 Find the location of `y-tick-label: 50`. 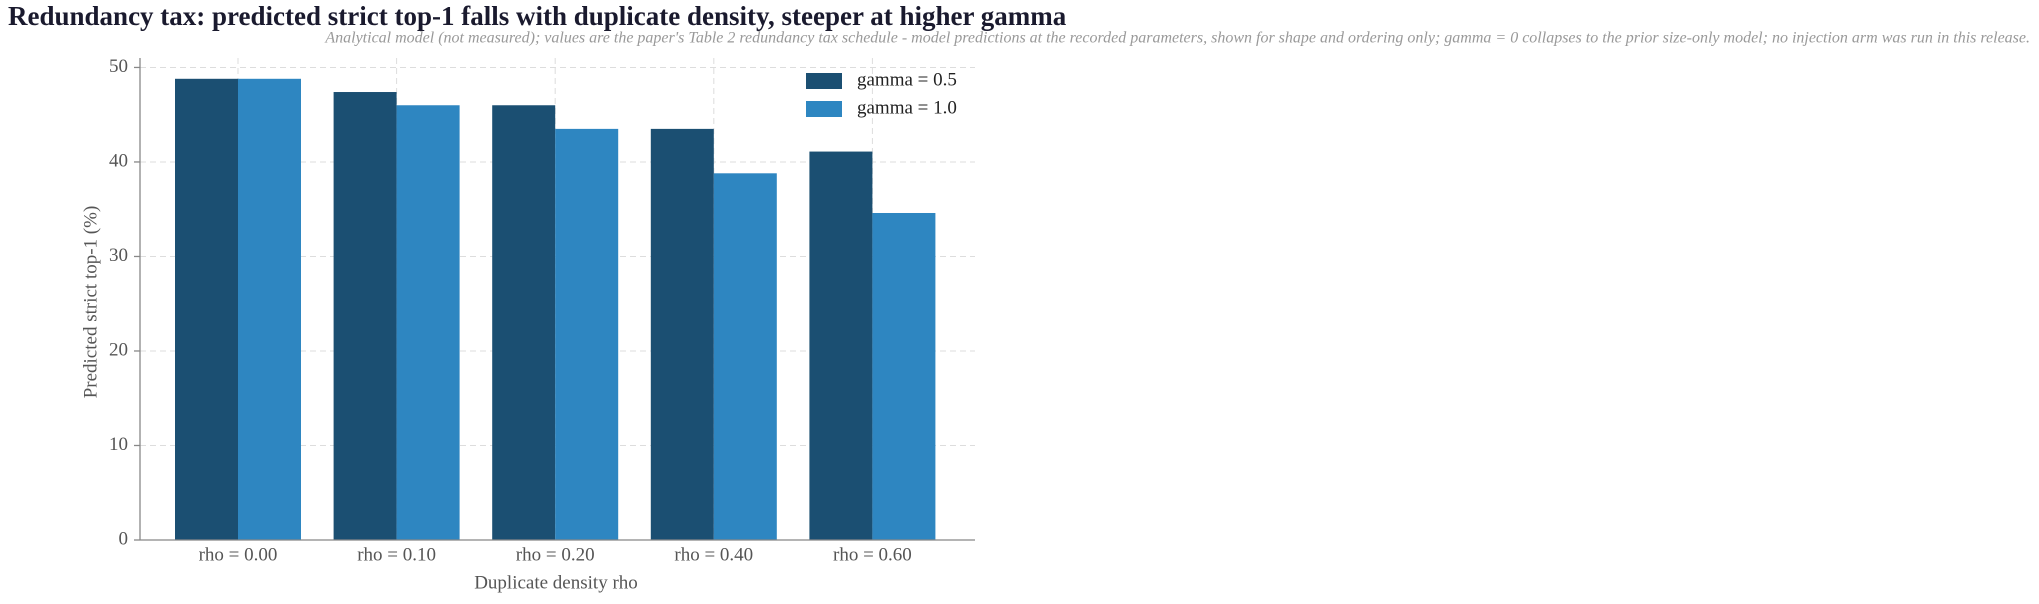

y-tick-label: 50 is located at coordinates (118, 66).